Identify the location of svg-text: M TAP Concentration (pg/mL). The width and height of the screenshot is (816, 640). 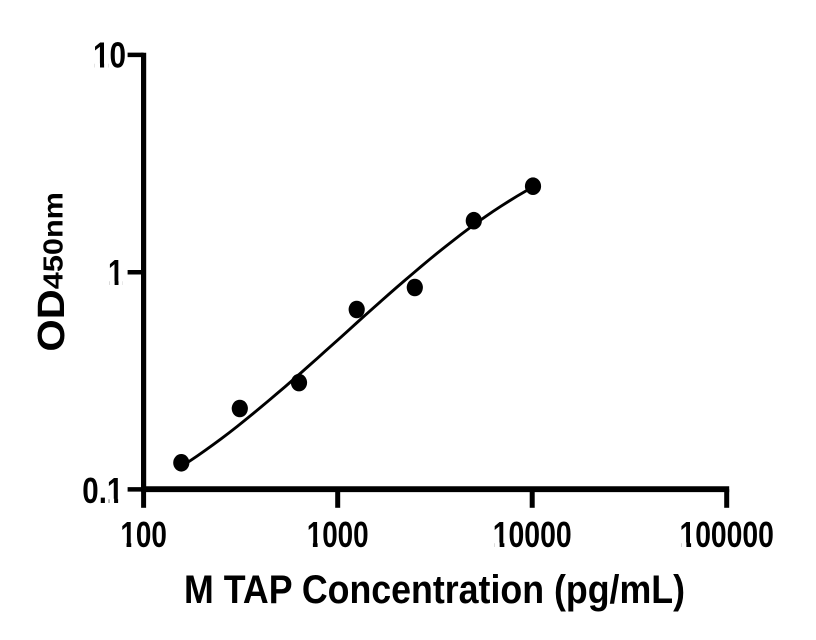
(434, 590).